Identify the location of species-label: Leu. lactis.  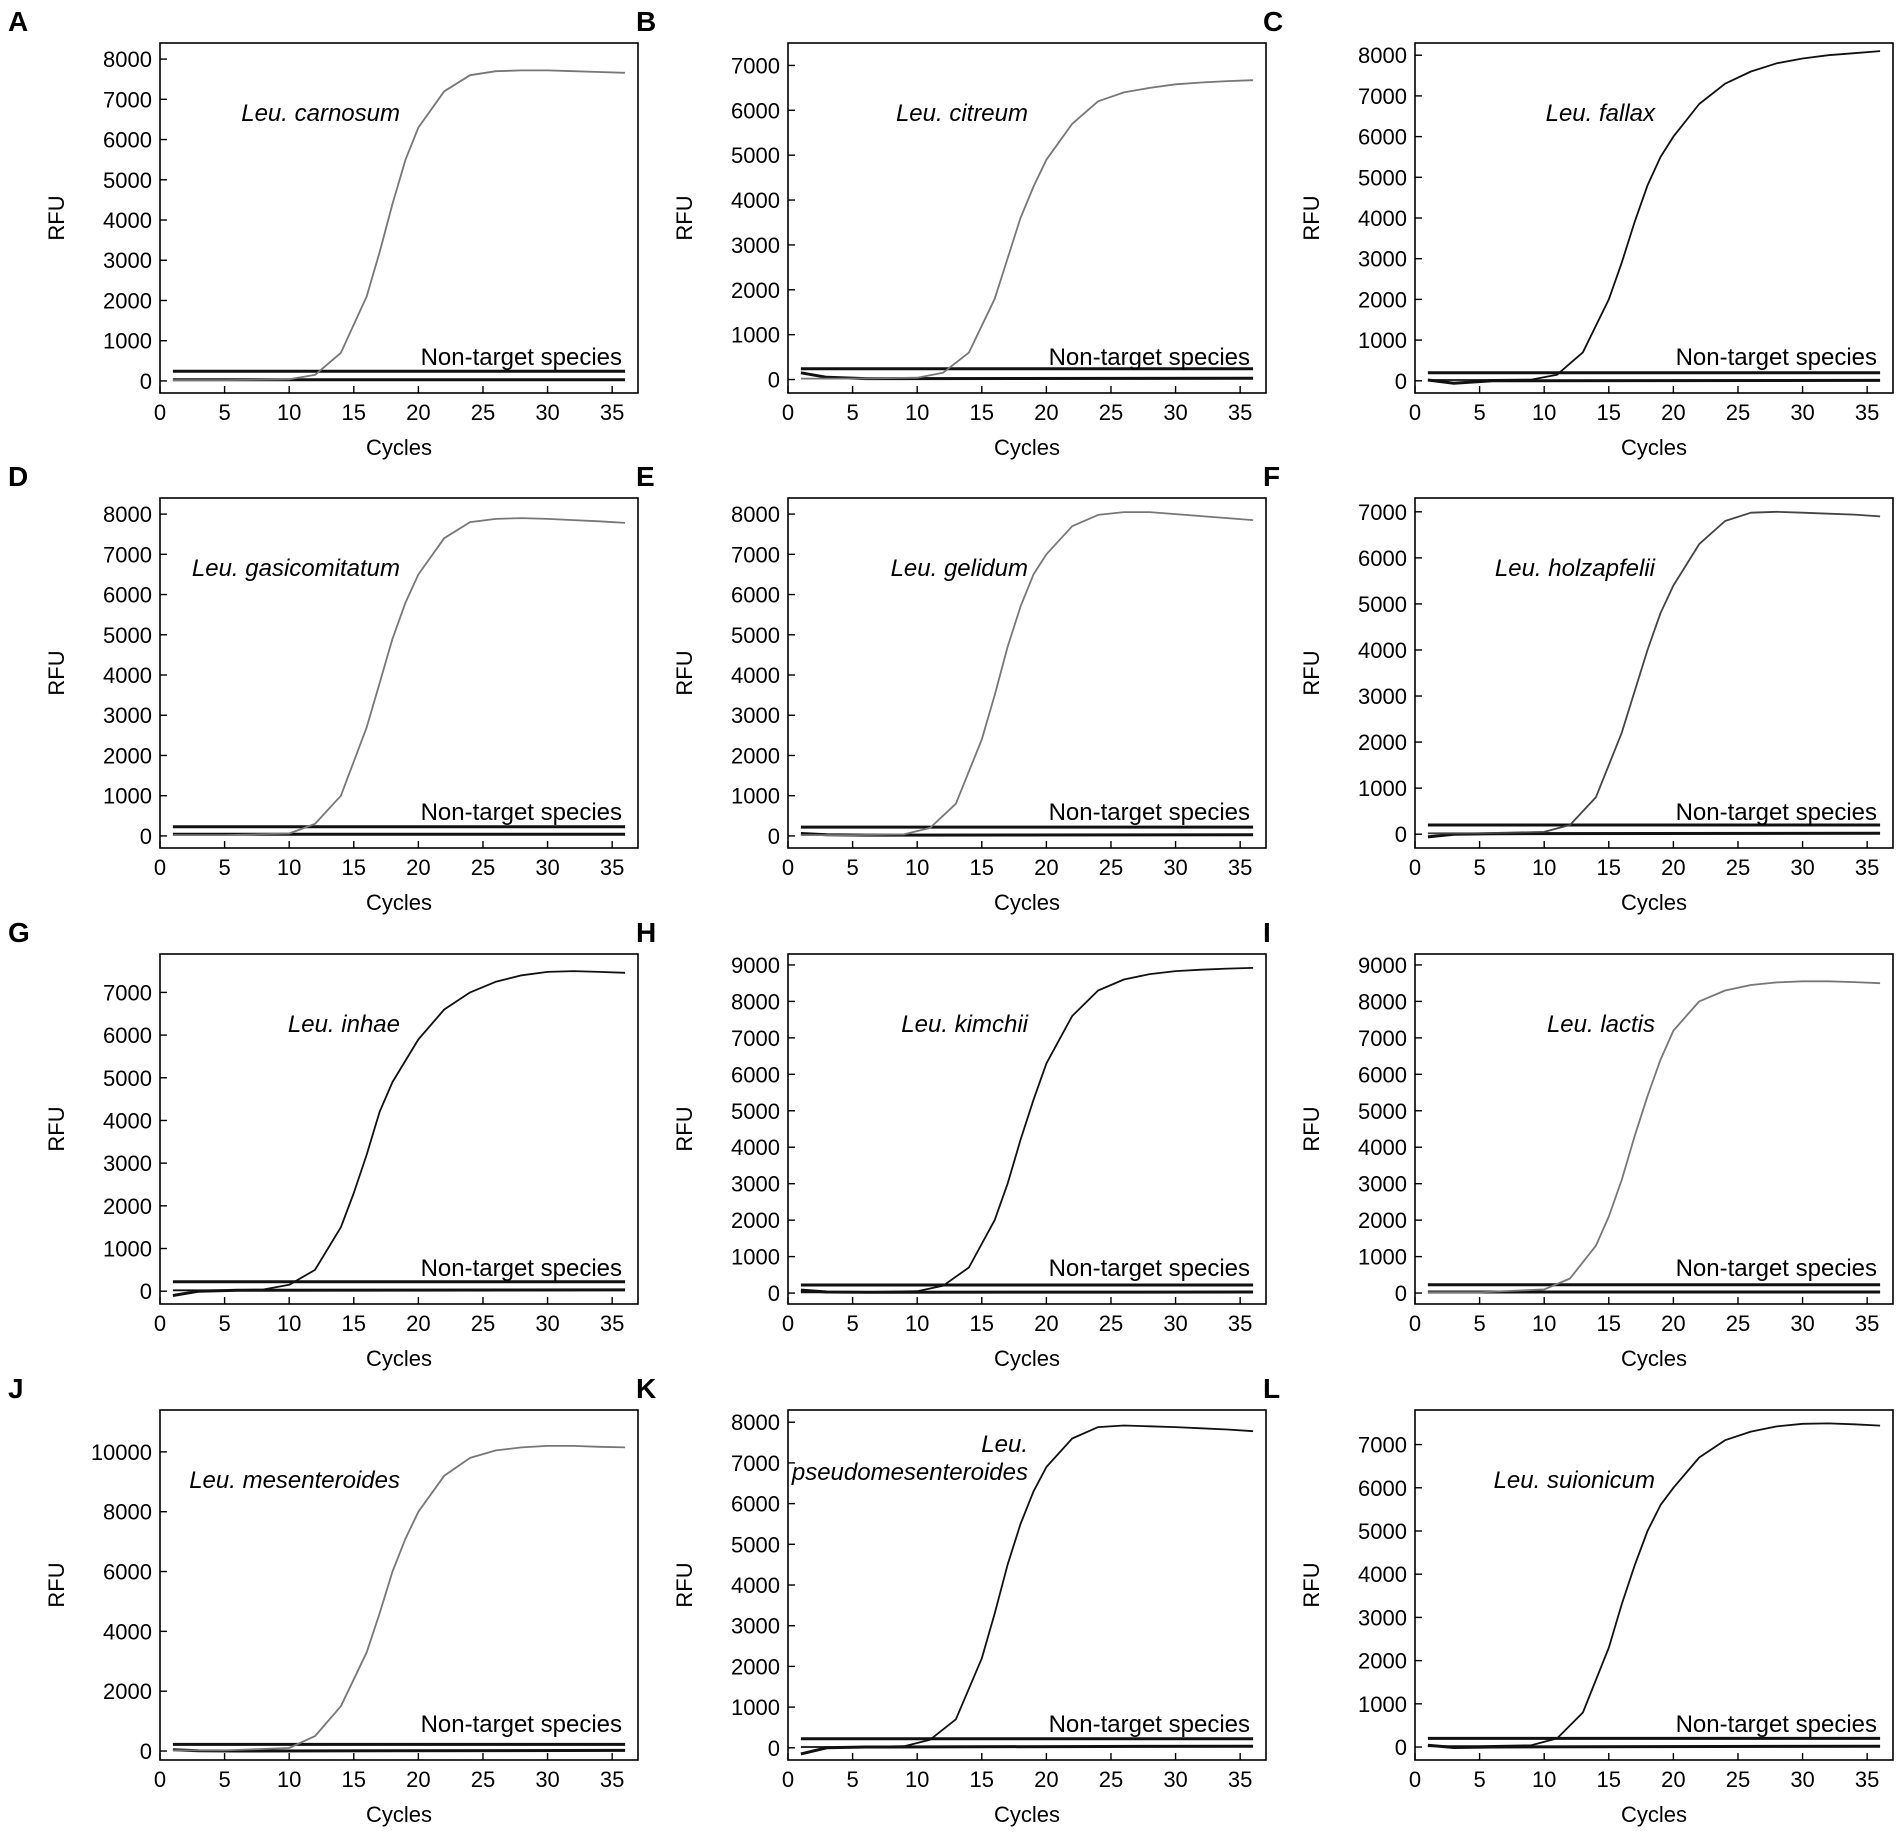
(1601, 1024).